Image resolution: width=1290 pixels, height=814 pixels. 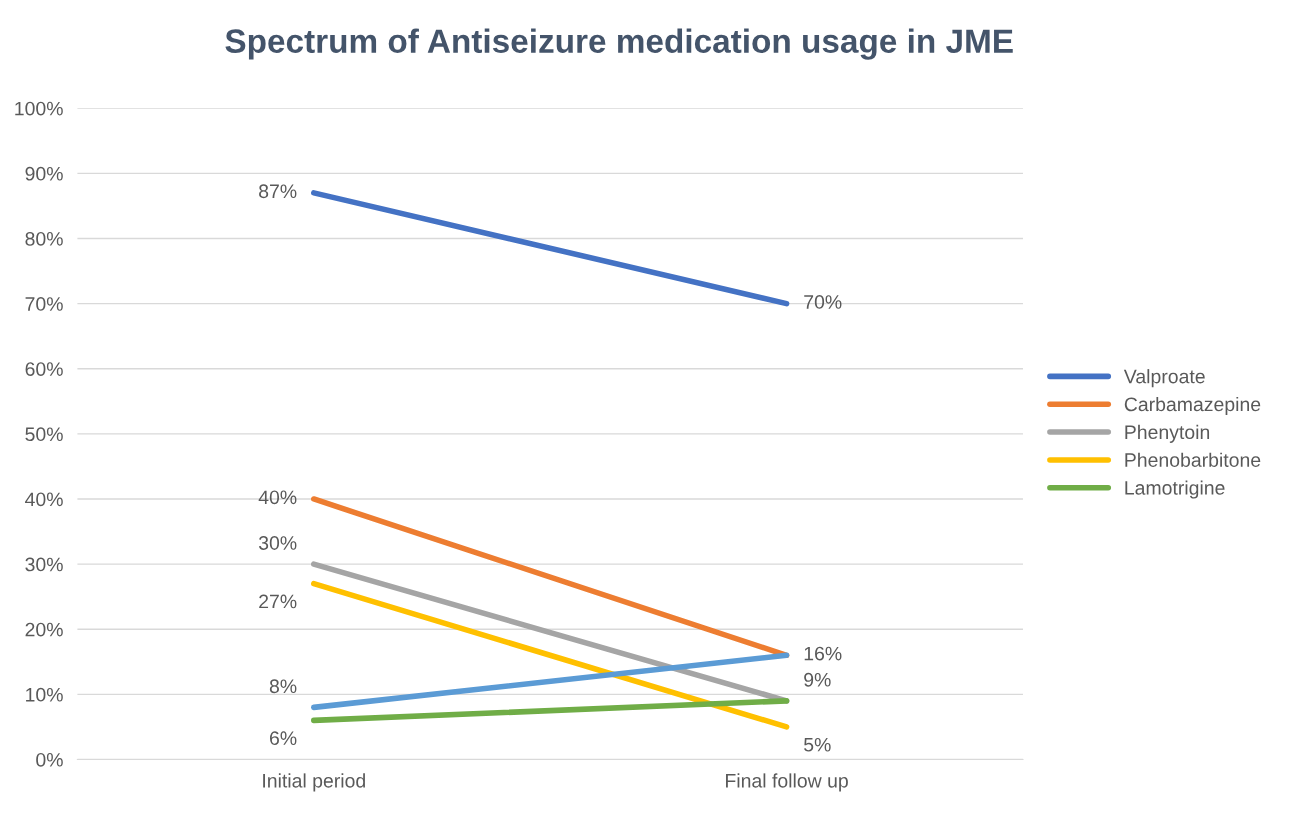 I want to click on data-label: 30%, so click(x=277, y=543).